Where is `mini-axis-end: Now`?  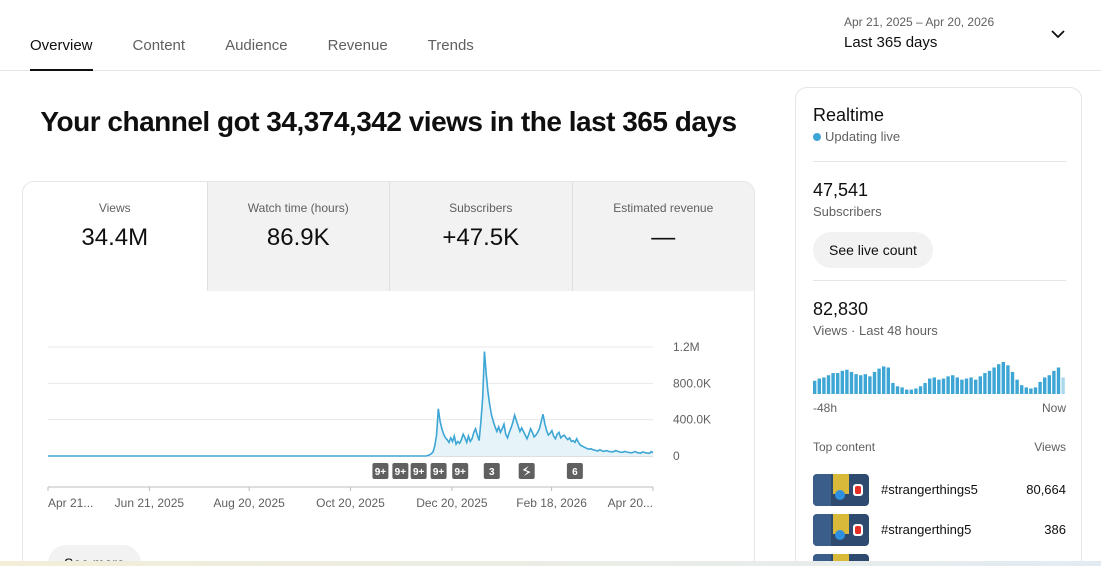 mini-axis-end: Now is located at coordinates (1053, 408).